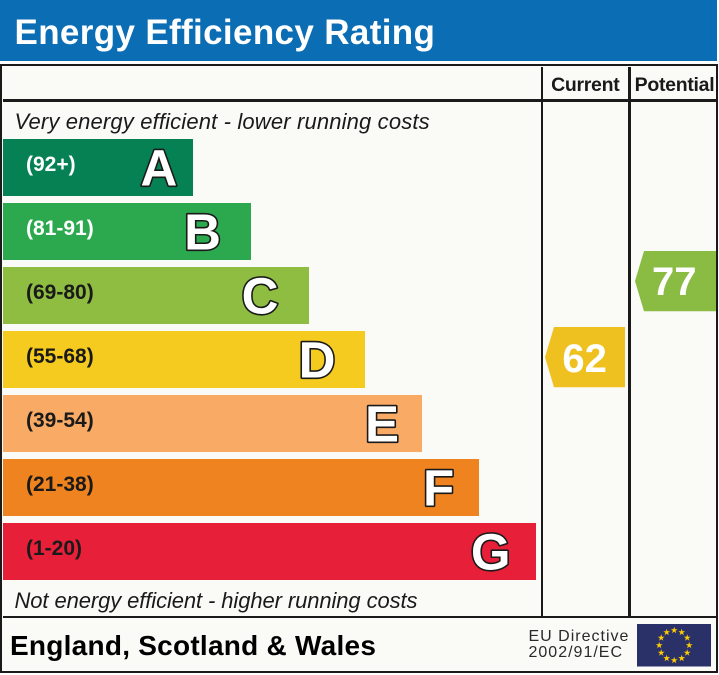  What do you see at coordinates (202, 232) in the screenshot?
I see `svg-text: B` at bounding box center [202, 232].